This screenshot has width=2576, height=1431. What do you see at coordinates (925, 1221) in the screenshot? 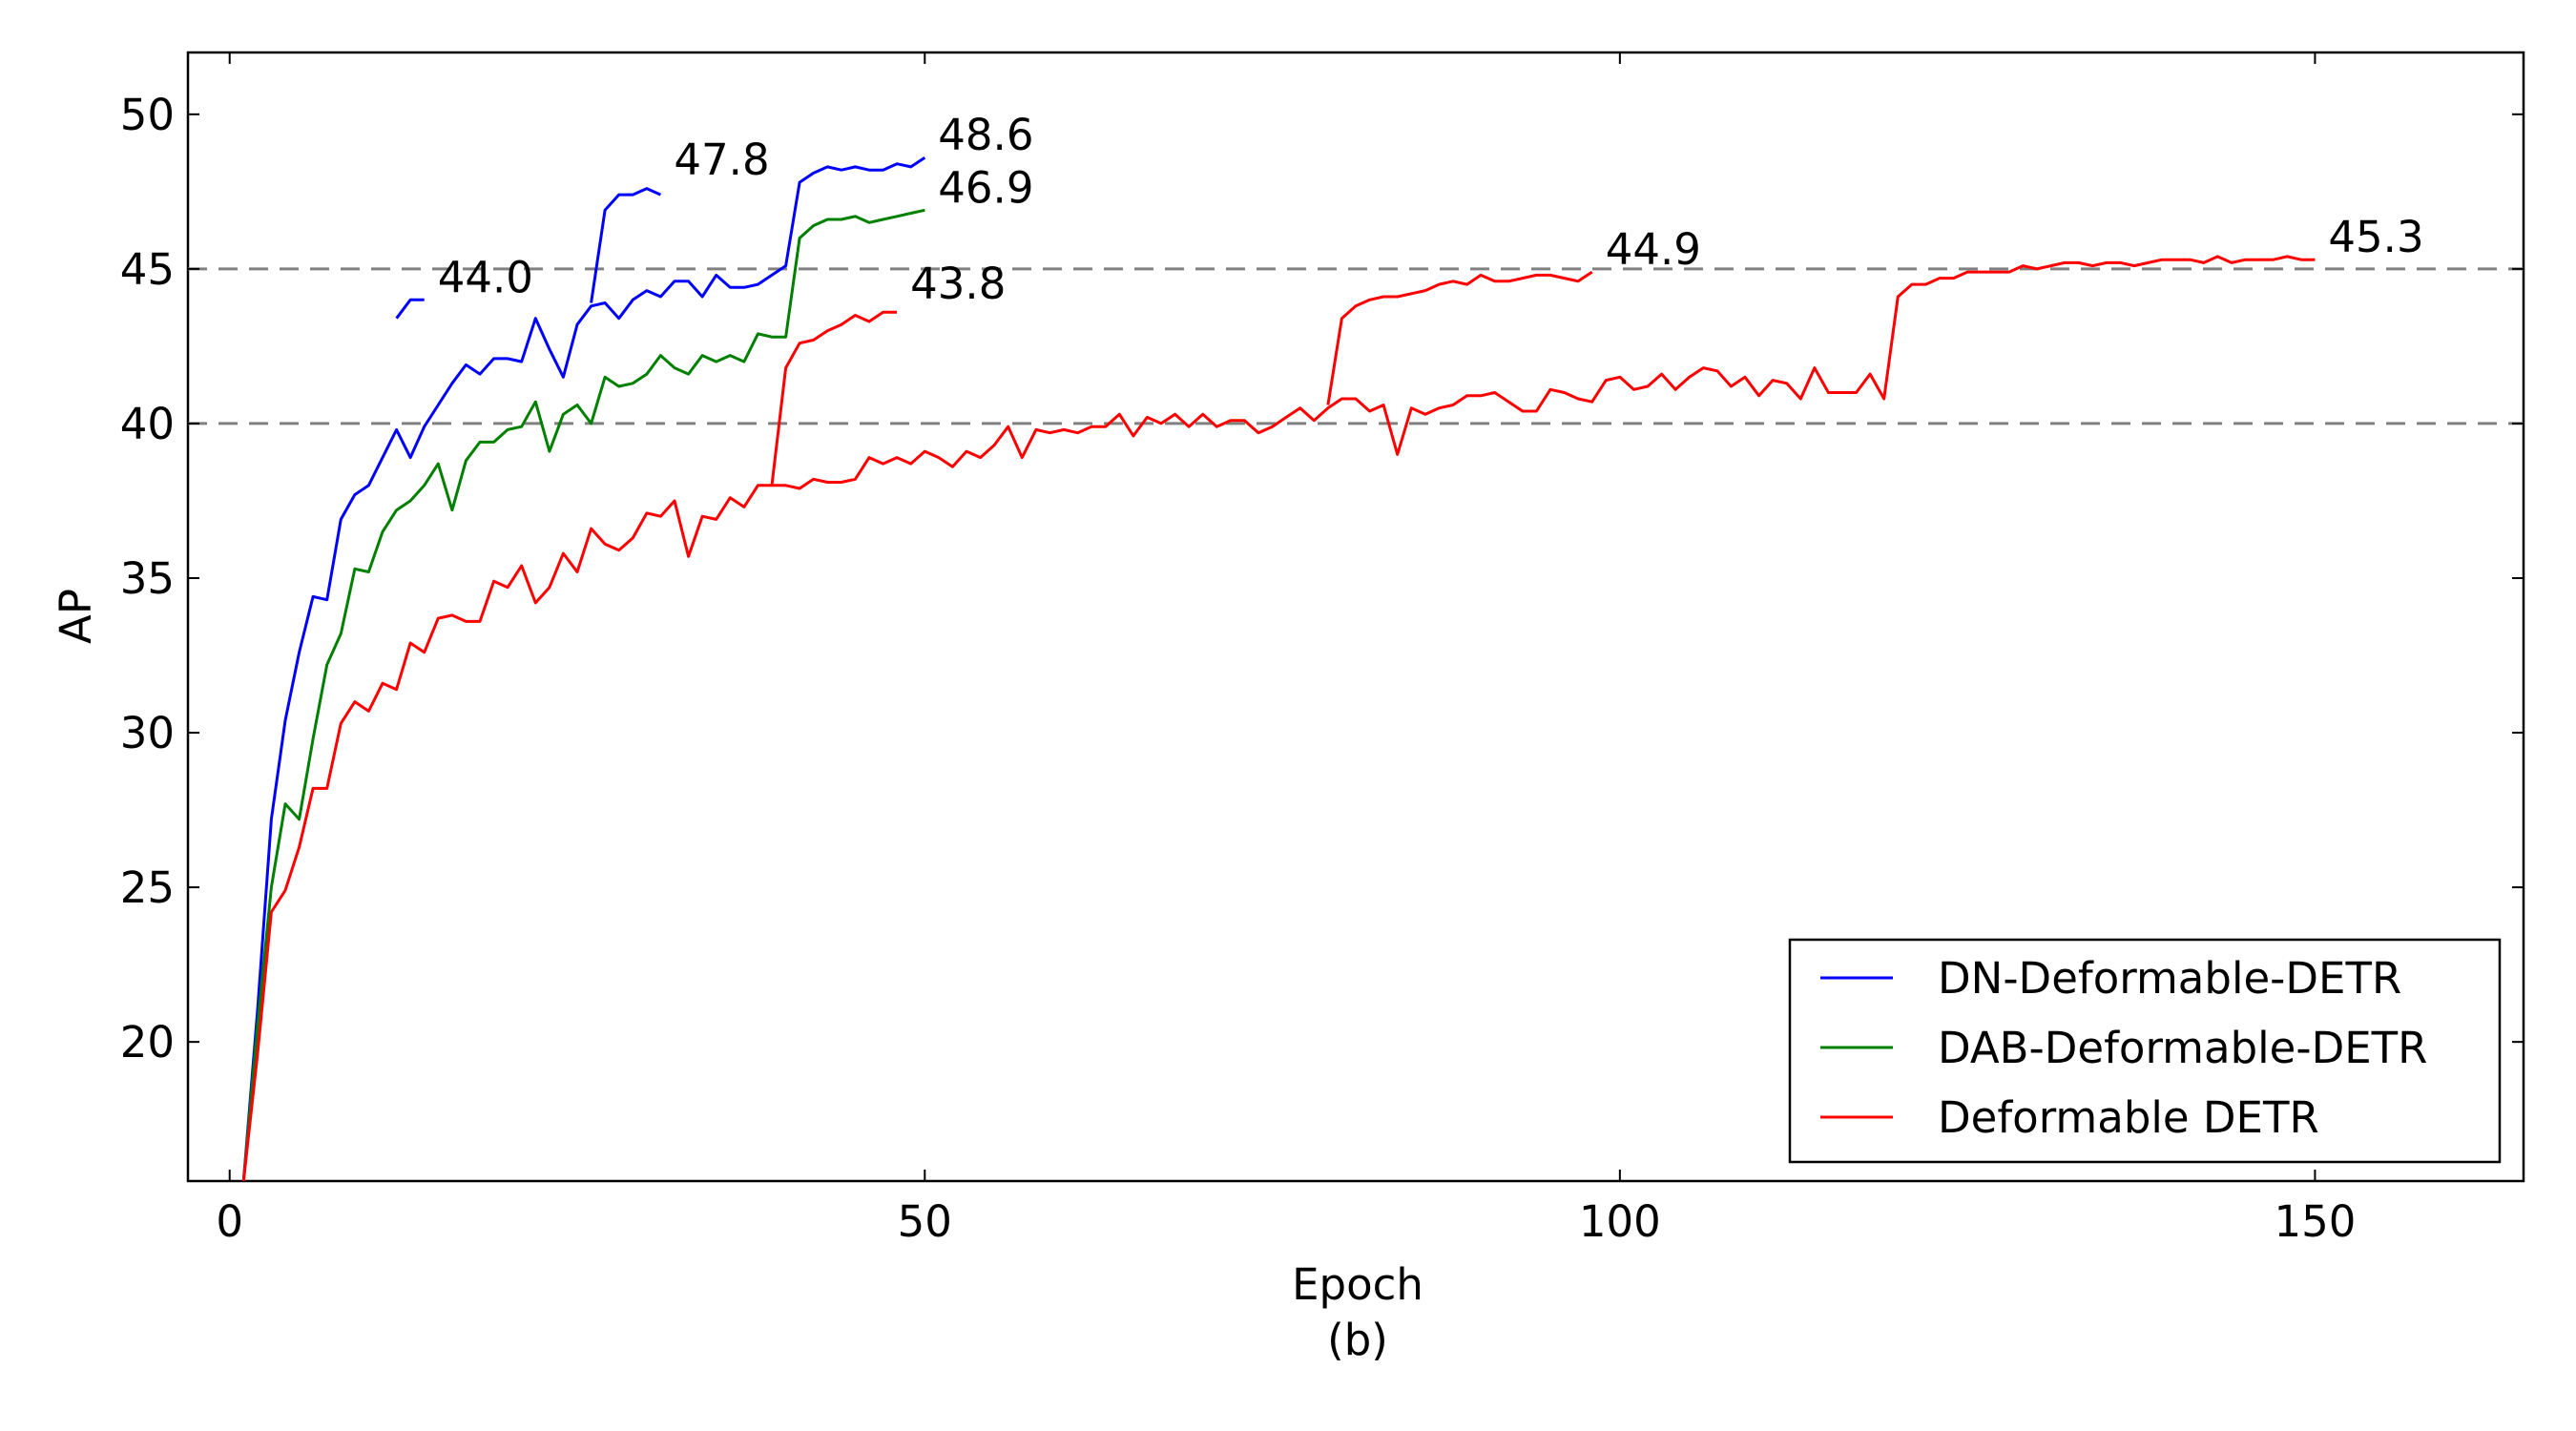
I see `x-tick-label: 50` at bounding box center [925, 1221].